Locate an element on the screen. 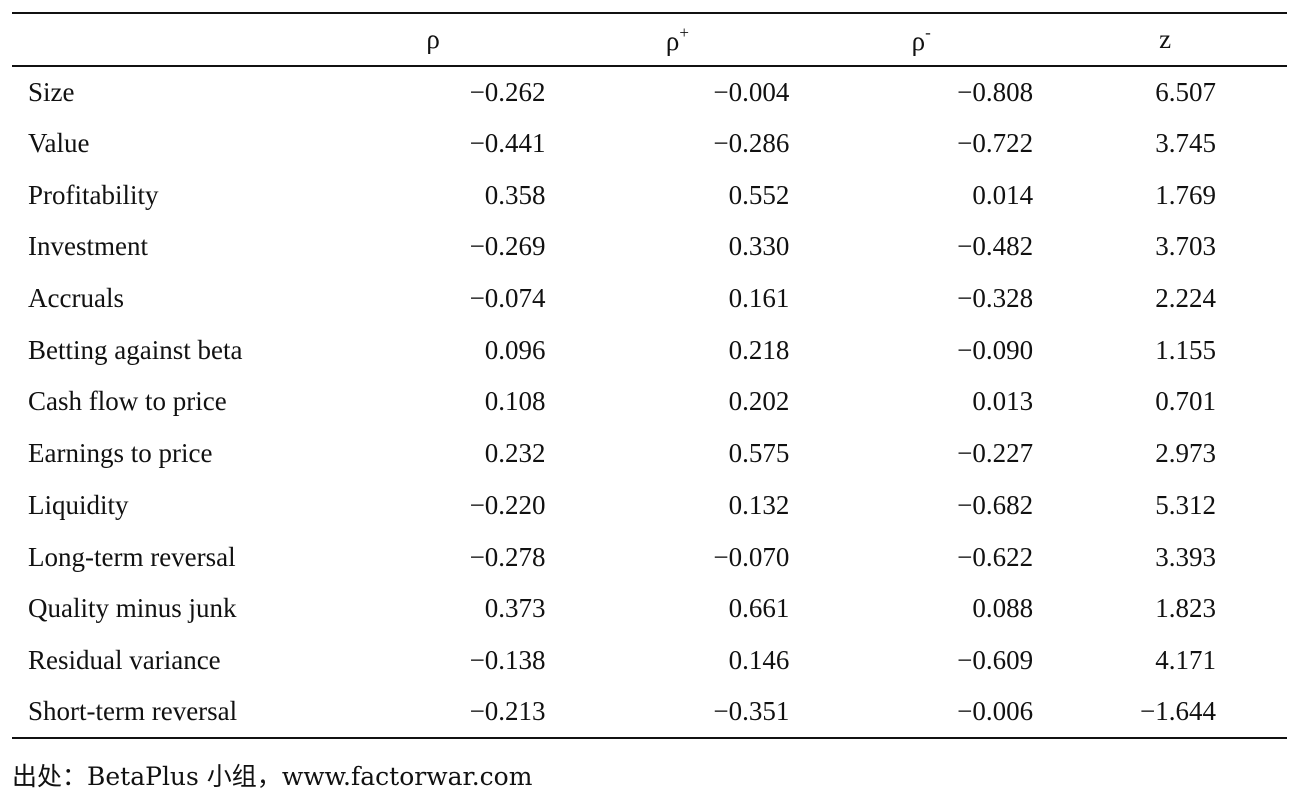 The image size is (1299, 798). rho-value: −0.220 is located at coordinates (507, 504).